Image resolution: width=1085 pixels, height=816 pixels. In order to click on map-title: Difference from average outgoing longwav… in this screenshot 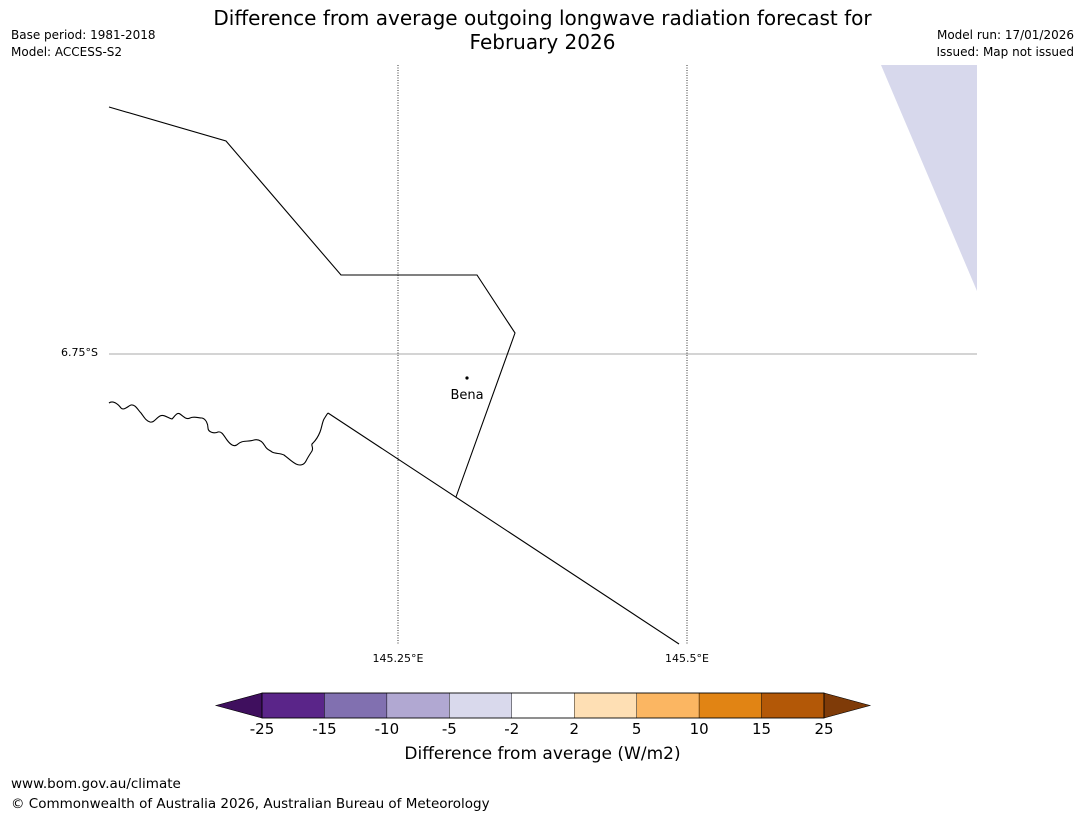, I will do `click(542, 30)`.